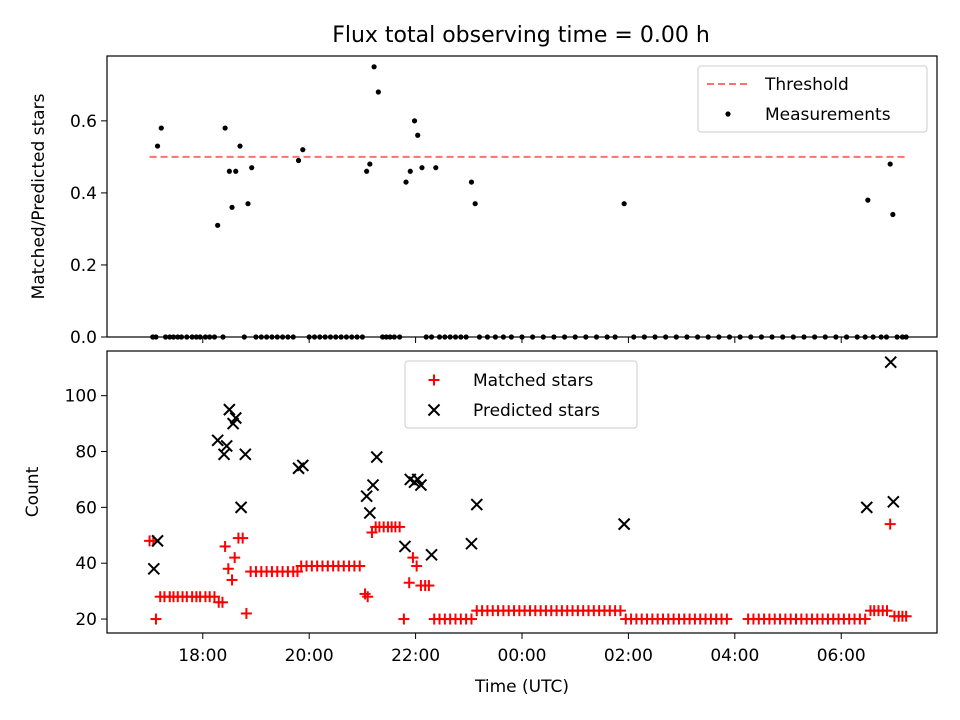 The height and width of the screenshot is (720, 960). Describe the element at coordinates (734, 656) in the screenshot. I see `x-tick-label: 04:00` at that location.